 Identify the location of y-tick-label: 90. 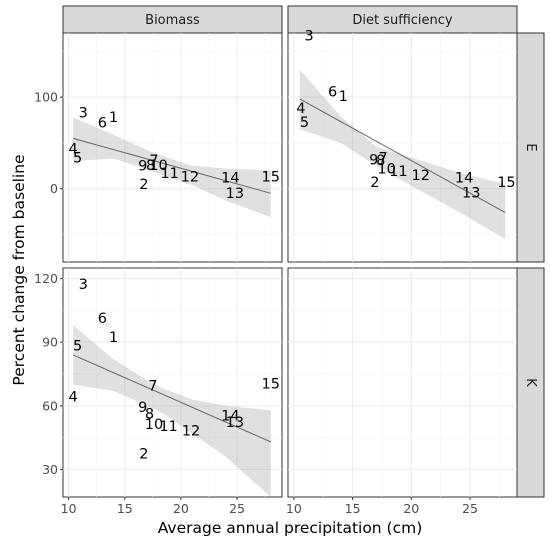
(50, 342).